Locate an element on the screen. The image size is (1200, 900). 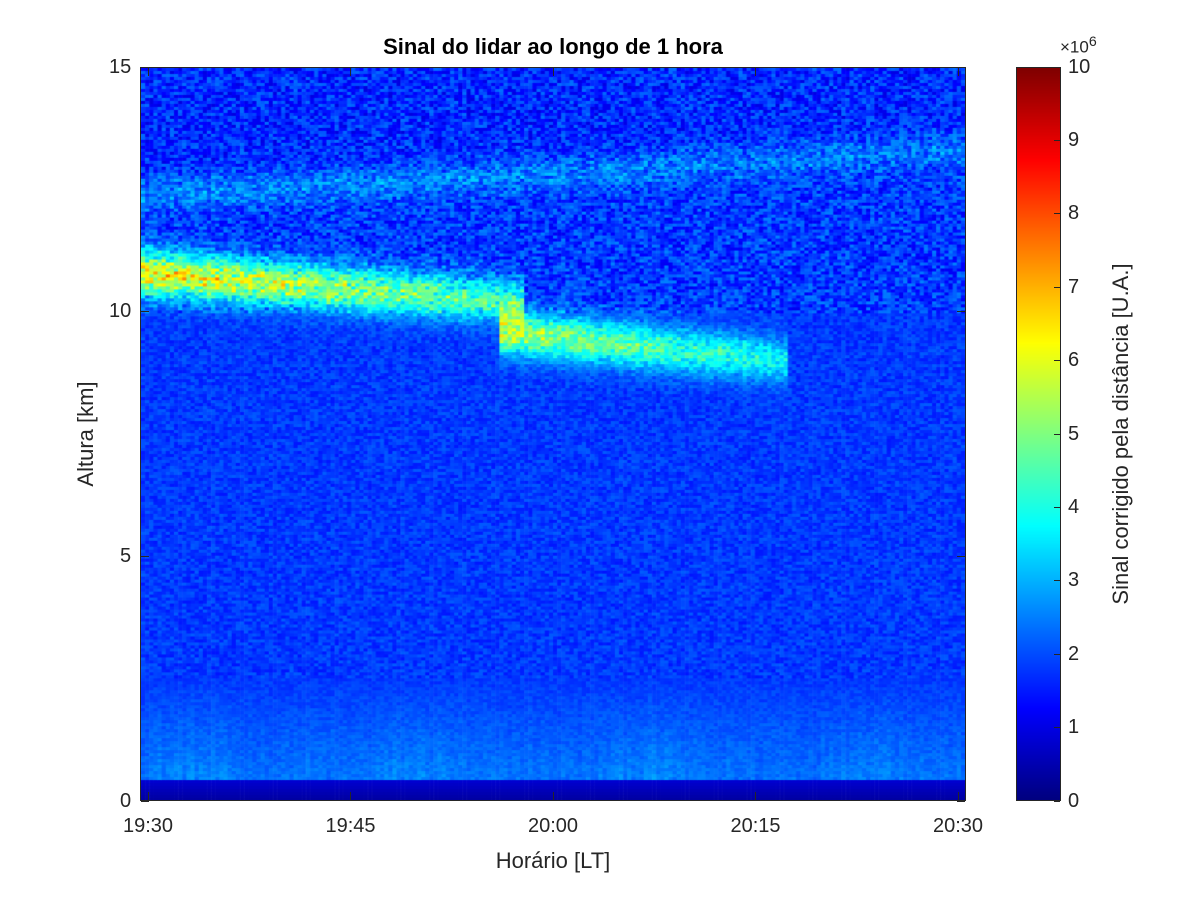
x-tick-label: 20:15 is located at coordinates (755, 826).